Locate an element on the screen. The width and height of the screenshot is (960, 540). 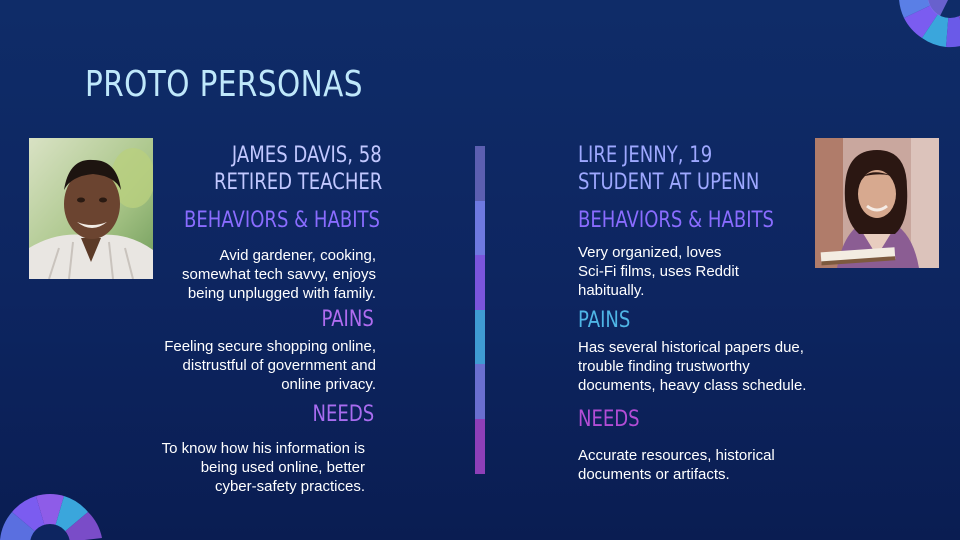
persona-left-name: JAMES DAVIS, 58 is located at coordinates (307, 155).